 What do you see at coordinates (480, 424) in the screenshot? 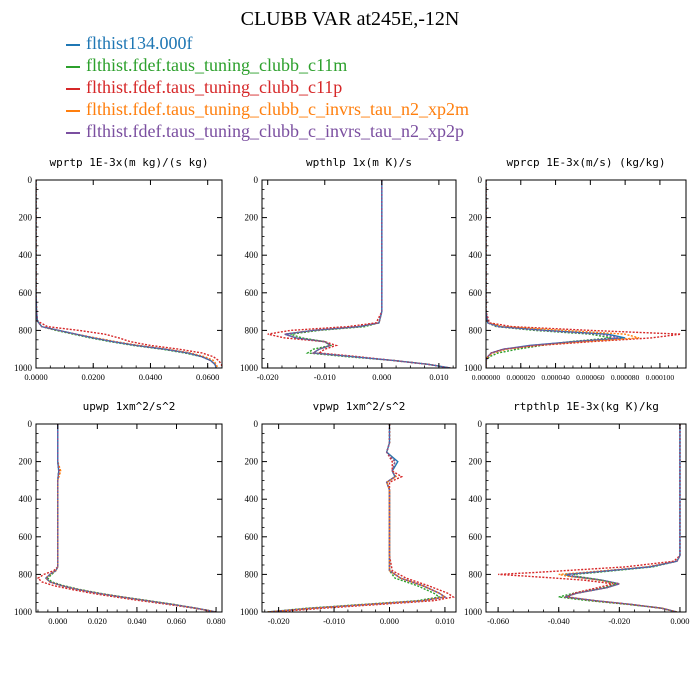
I see `rtpthlp-y-tick-label: 0` at bounding box center [480, 424].